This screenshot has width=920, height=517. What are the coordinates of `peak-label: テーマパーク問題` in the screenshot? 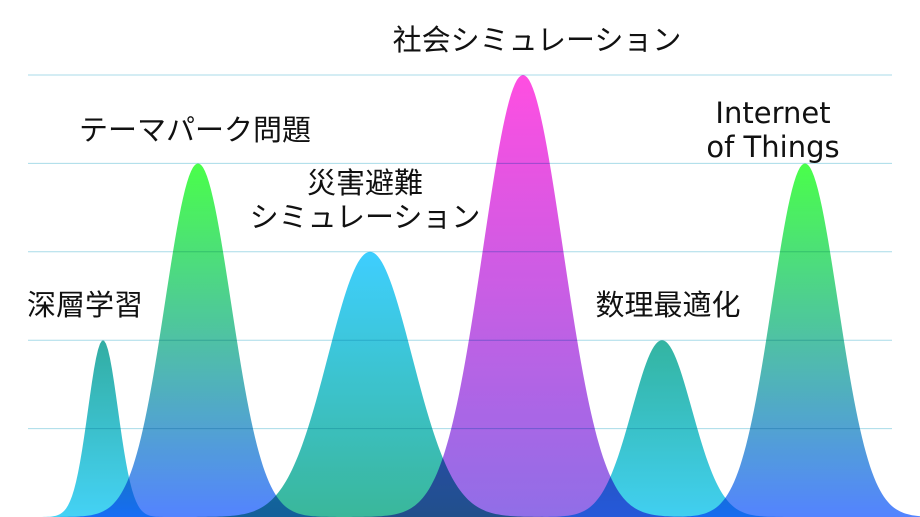 It's located at (195, 130).